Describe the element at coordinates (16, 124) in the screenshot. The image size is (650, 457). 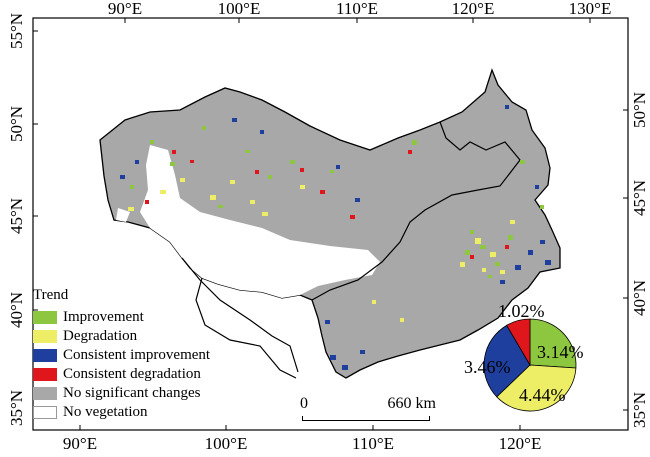
I see `left-lat-label: 50°N` at that location.